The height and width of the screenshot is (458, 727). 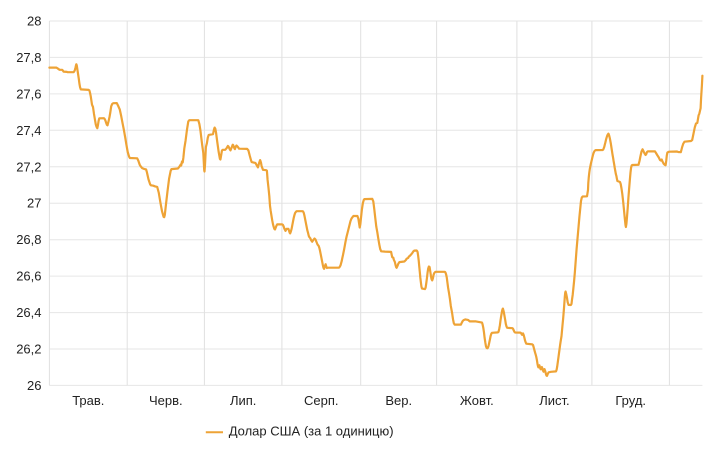 I want to click on svg-text: 28, so click(x=34, y=21).